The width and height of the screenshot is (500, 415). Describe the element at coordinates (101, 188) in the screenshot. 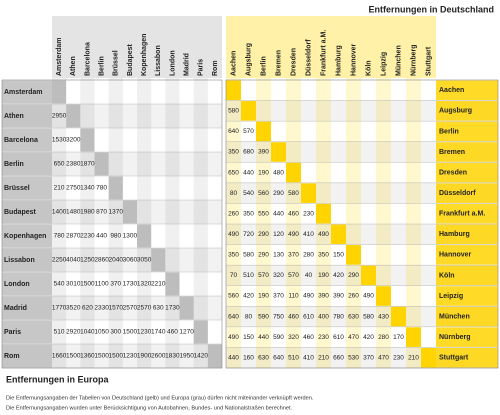

I see `distance: 780` at that location.